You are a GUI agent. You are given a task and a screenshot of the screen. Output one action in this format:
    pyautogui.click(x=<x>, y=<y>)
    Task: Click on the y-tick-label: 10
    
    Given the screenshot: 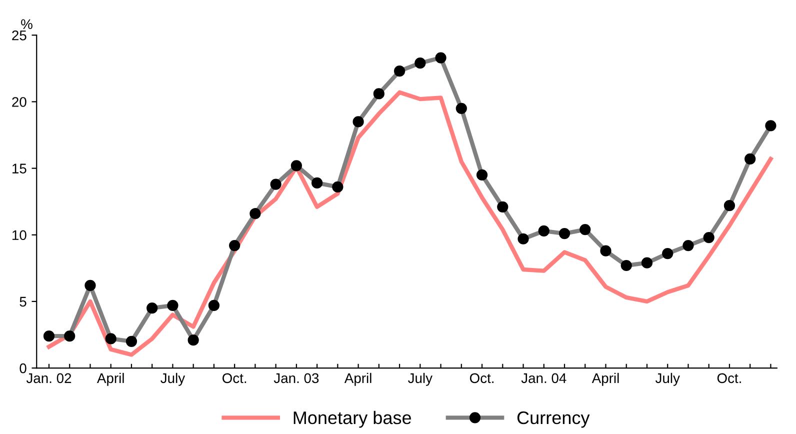 What is the action you would take?
    pyautogui.click(x=19, y=235)
    